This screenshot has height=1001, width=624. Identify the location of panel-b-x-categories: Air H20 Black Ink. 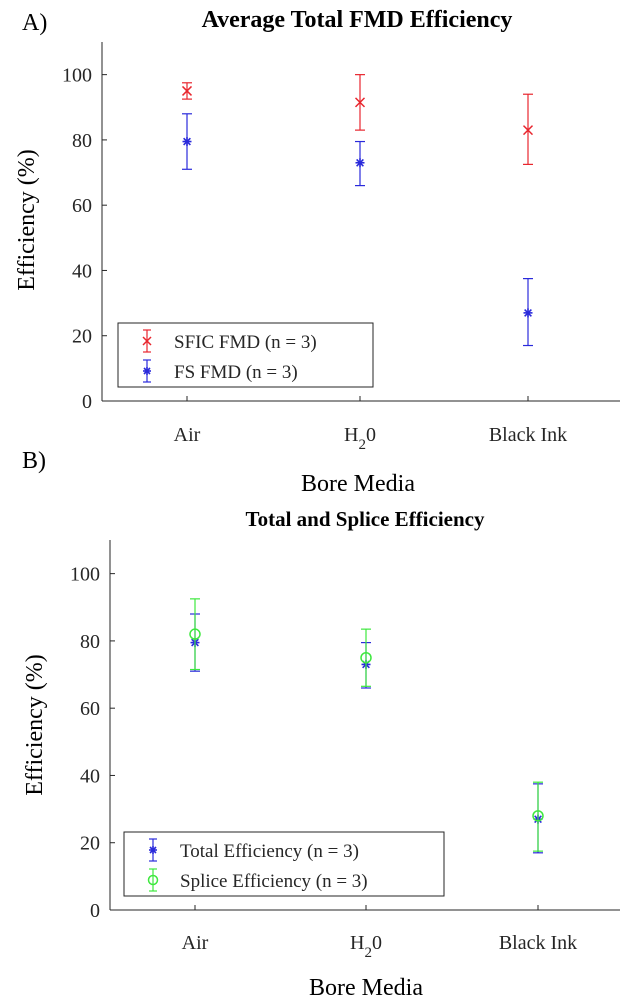
(379, 946).